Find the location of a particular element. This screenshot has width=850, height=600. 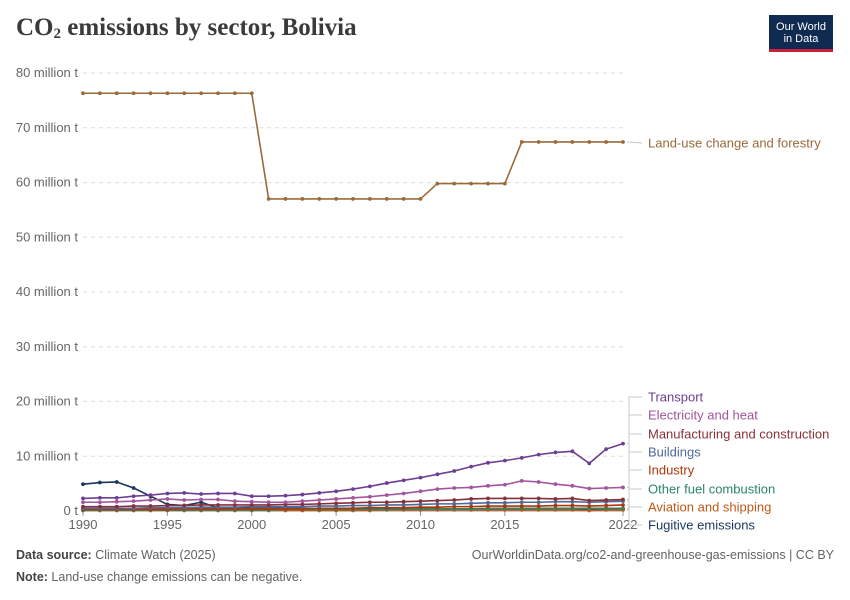

note-label: Note: is located at coordinates (32, 577).